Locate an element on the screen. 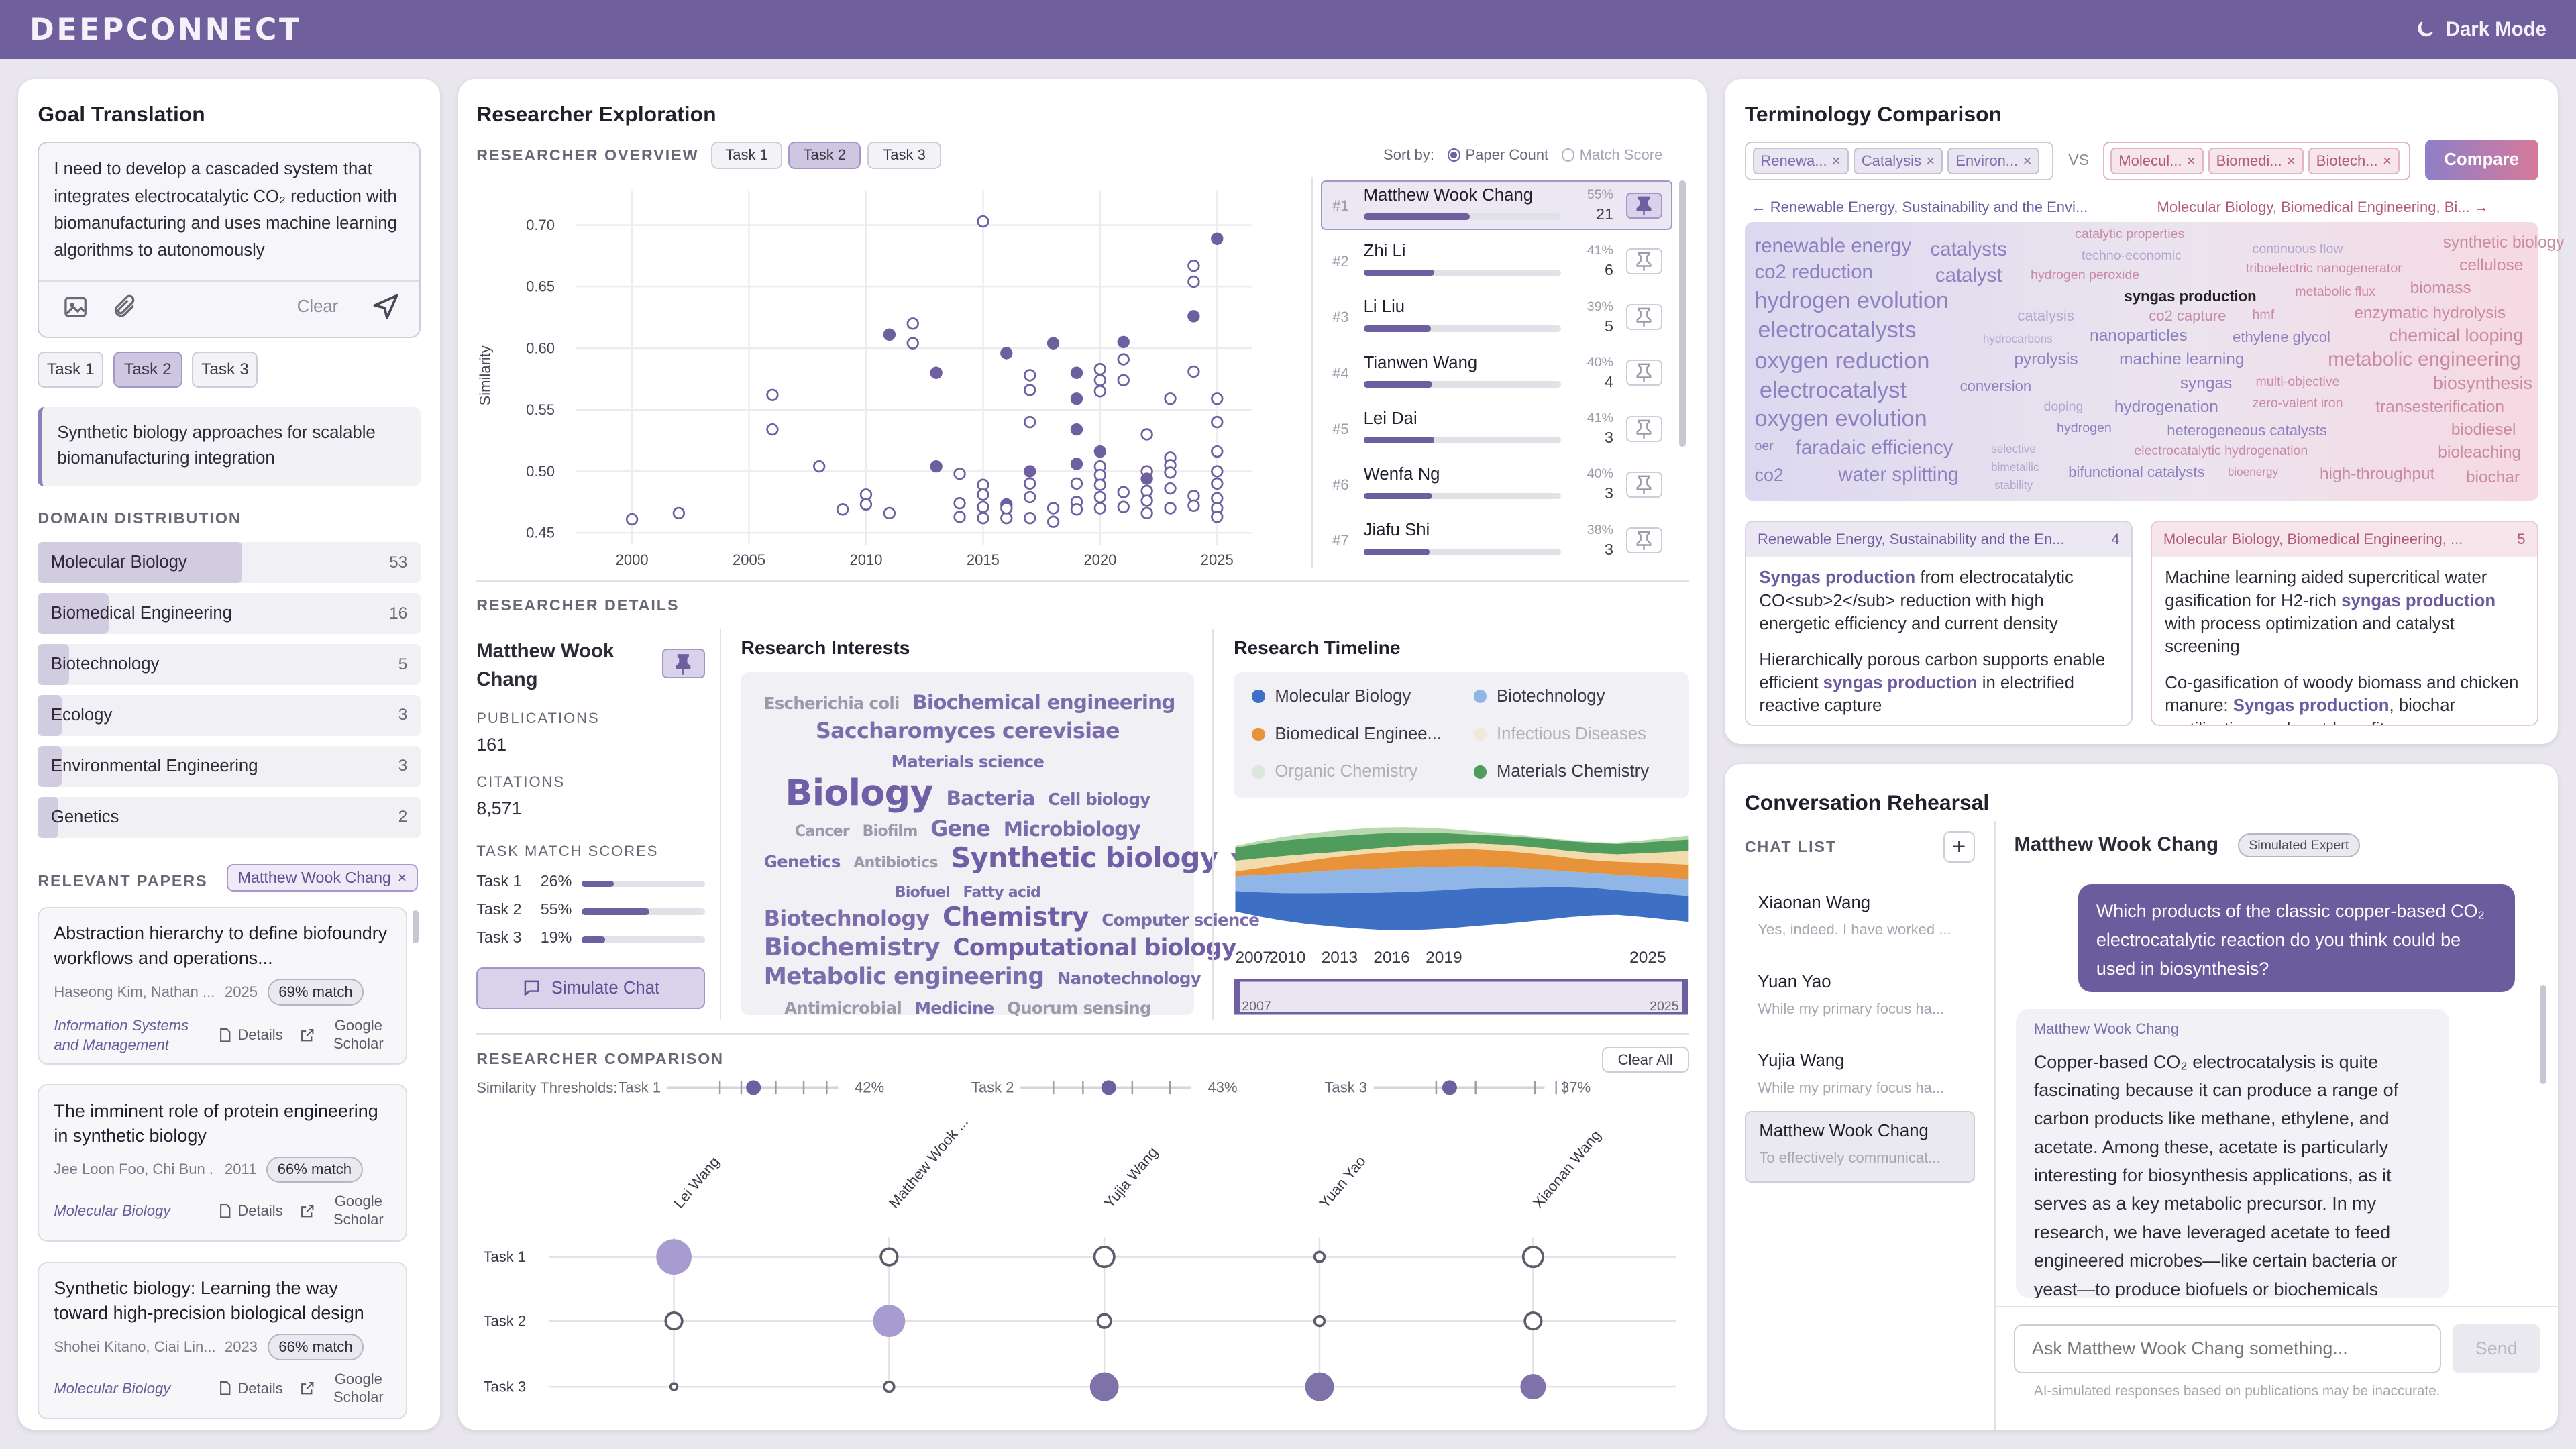 The image size is (2576, 1449). term-word: techno-economic is located at coordinates (2131, 255).